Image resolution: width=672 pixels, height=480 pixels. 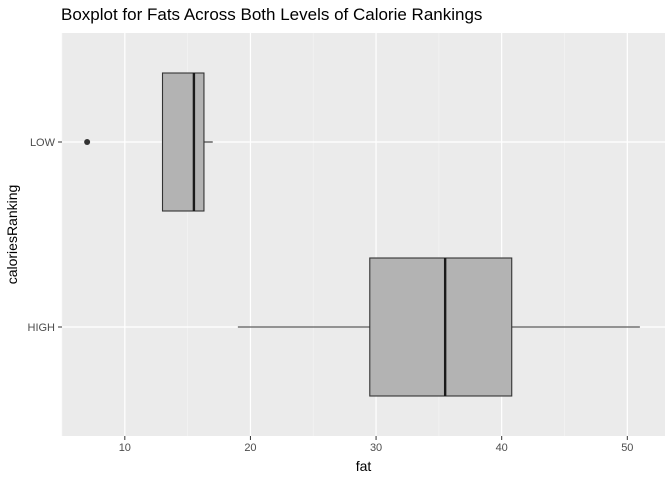 I want to click on x-tick-label: 30, so click(x=376, y=448).